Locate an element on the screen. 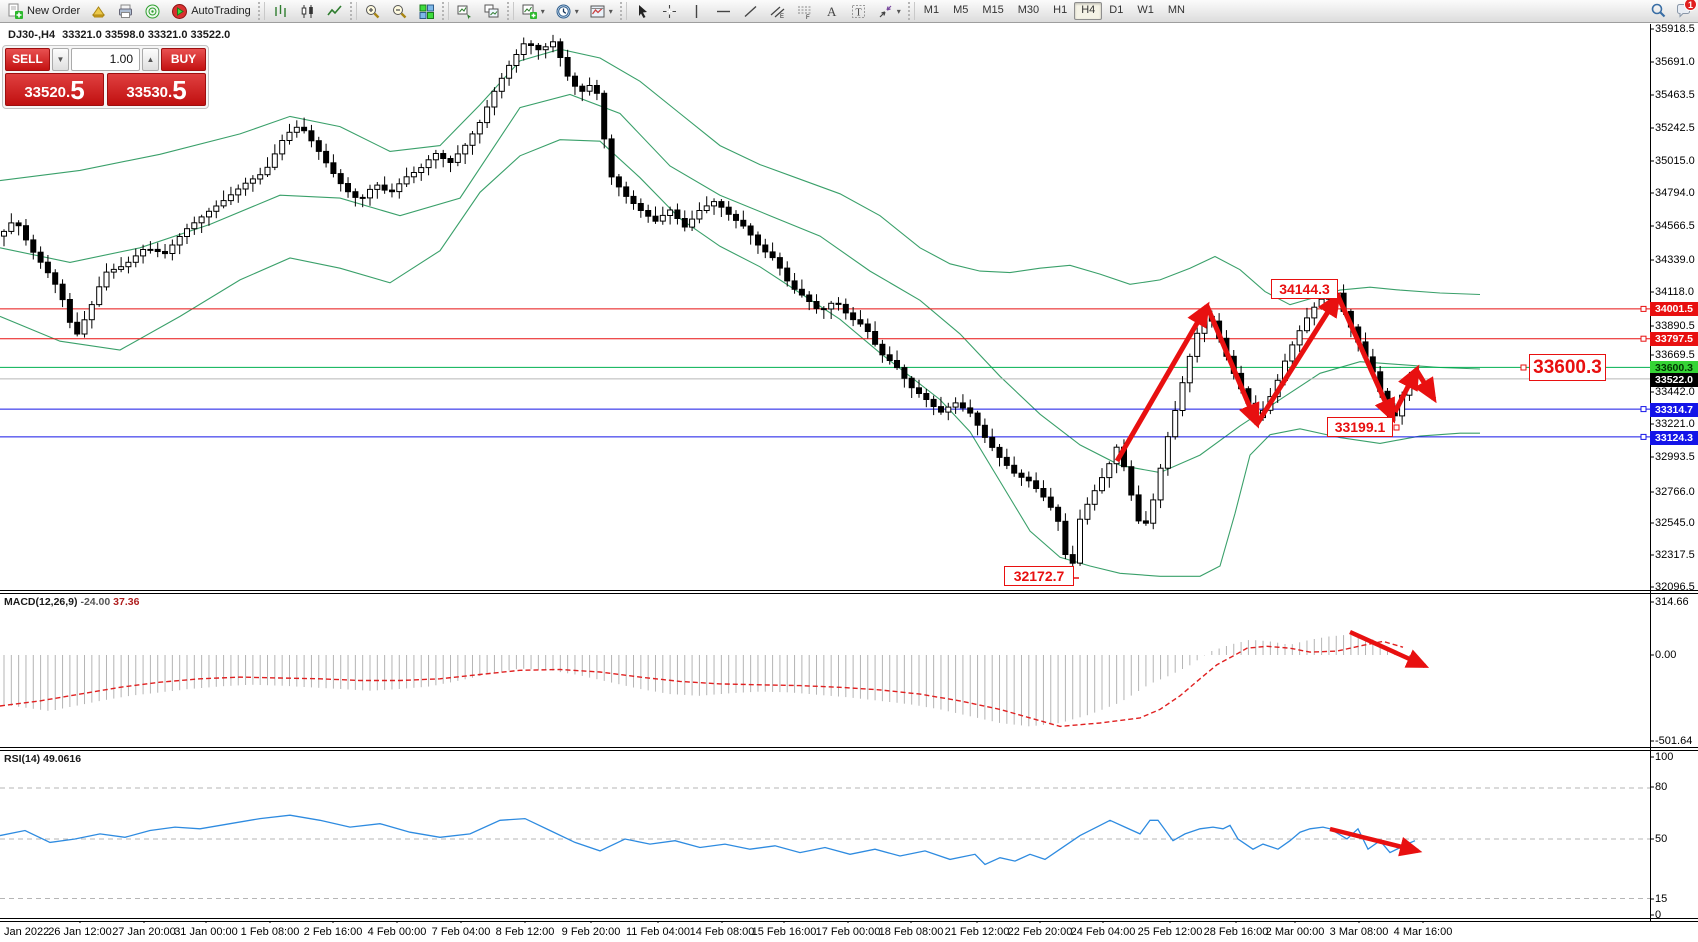 The image size is (1698, 942). cursor-icon is located at coordinates (642, 11).